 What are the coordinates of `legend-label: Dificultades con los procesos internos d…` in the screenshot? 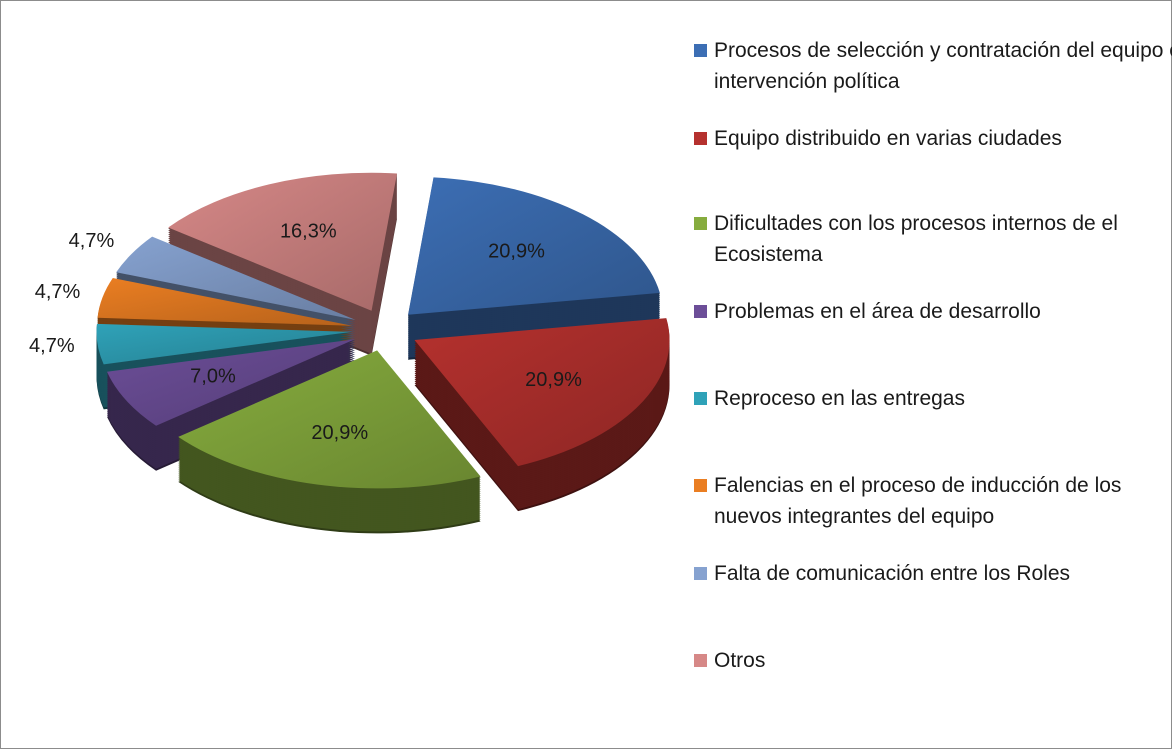 It's located at (916, 239).